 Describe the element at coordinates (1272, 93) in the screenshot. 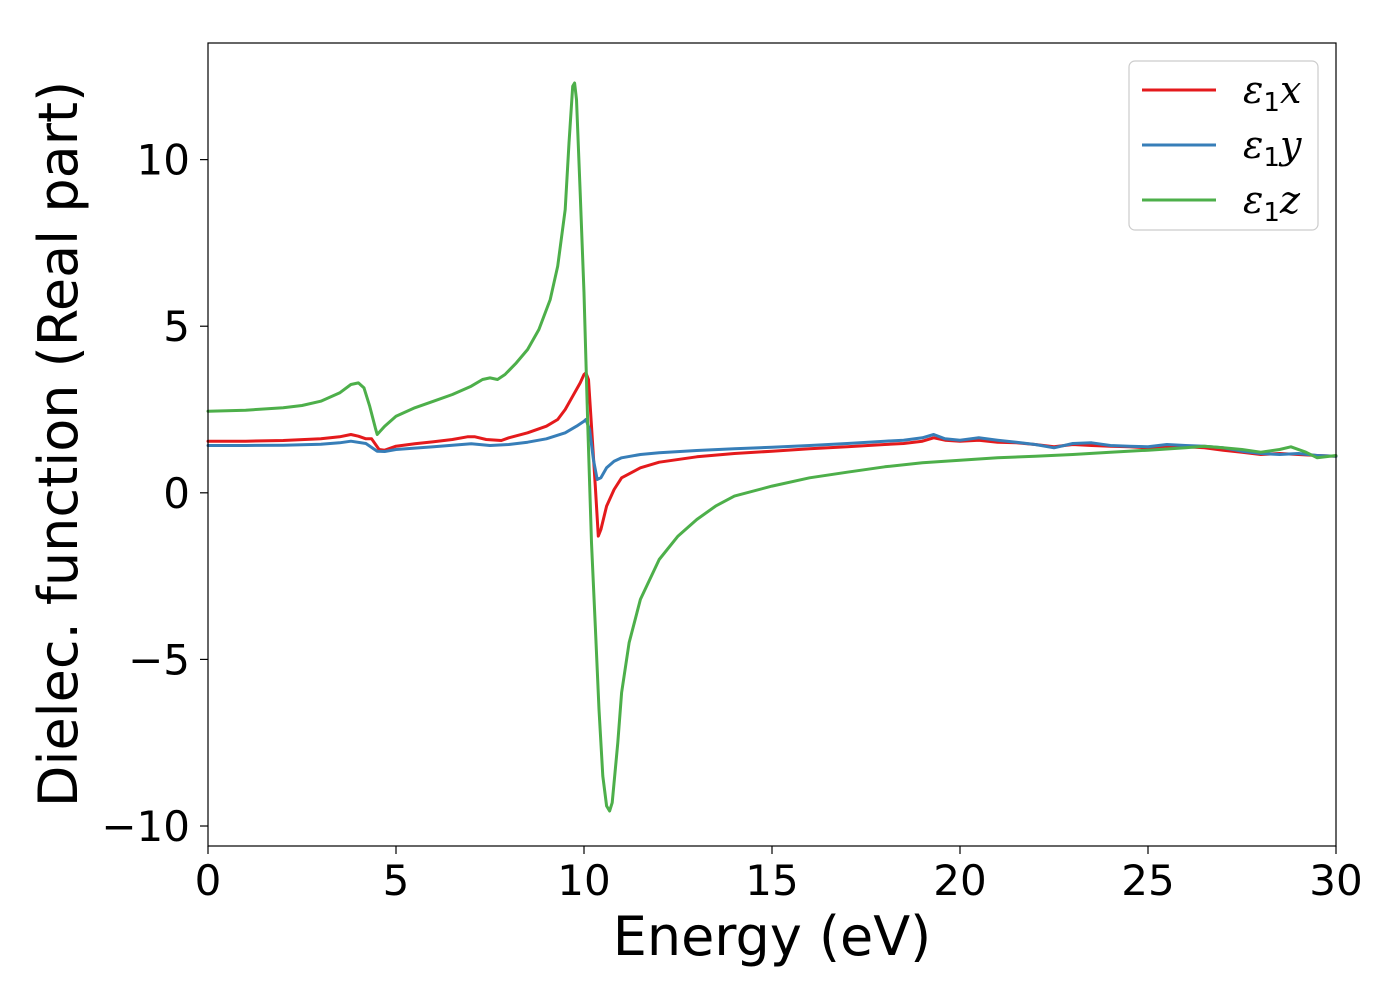

I see `legend-label-x: ε1x` at that location.